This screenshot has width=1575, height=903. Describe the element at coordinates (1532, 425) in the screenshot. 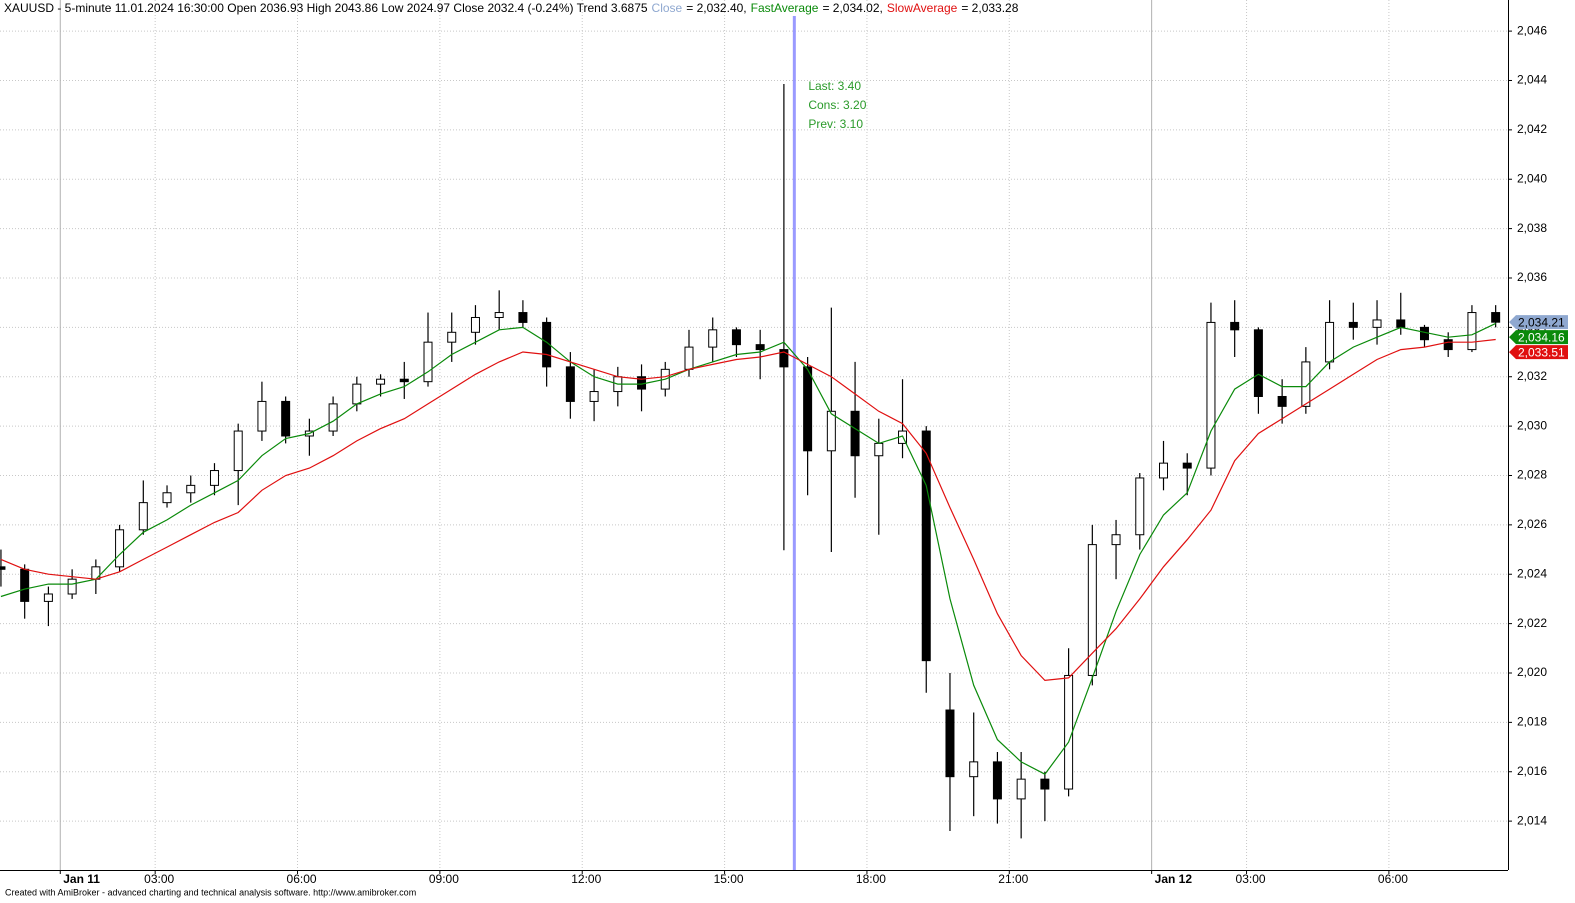

I see `y-tick-label: 2,030` at that location.